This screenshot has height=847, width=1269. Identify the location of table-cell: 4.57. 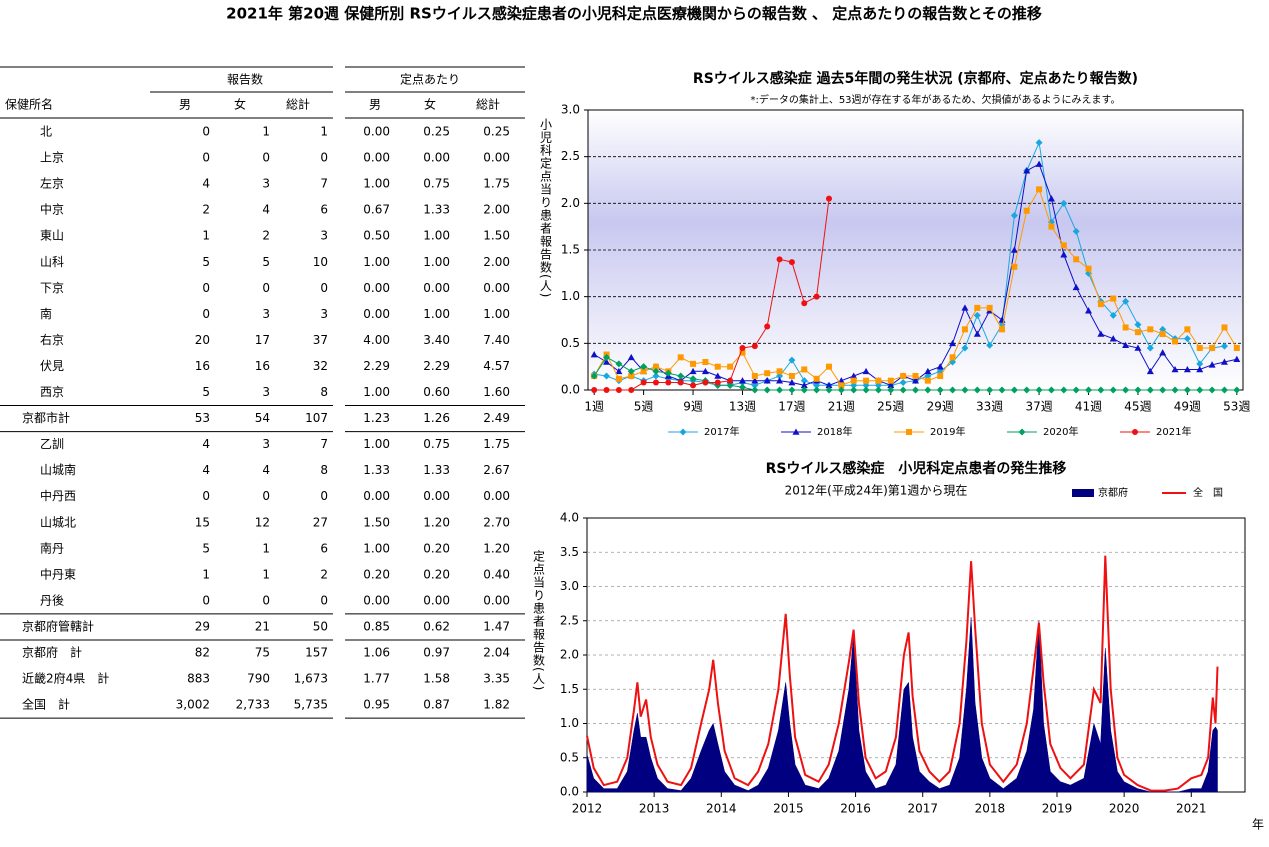
(496, 366).